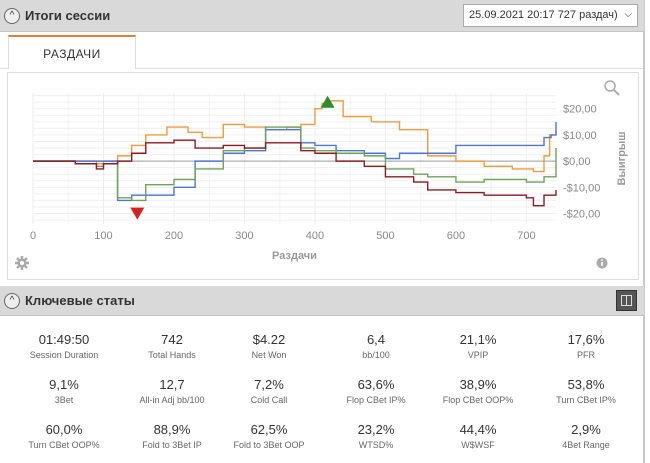  What do you see at coordinates (64, 429) in the screenshot?
I see `stat-value: 60,0%` at bounding box center [64, 429].